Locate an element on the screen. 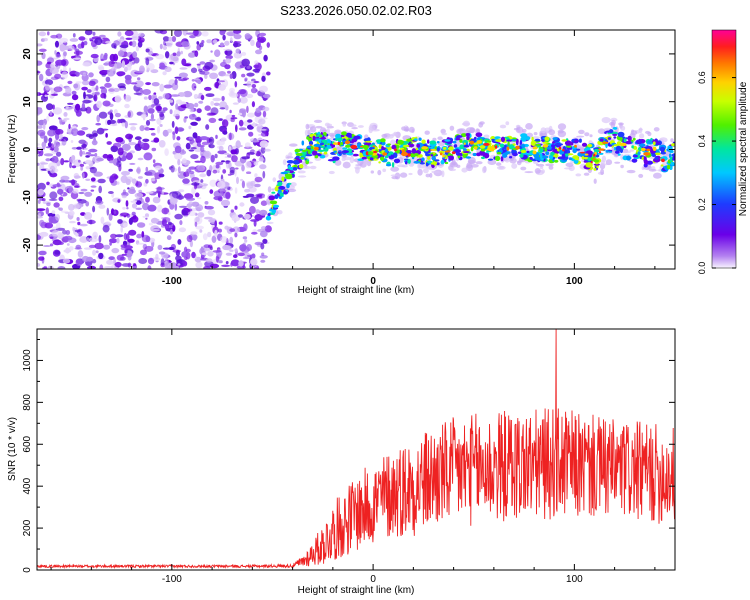 Image resolution: width=750 pixels, height=600 pixels. spectrogram-xtick-label: 0 is located at coordinates (373, 281).